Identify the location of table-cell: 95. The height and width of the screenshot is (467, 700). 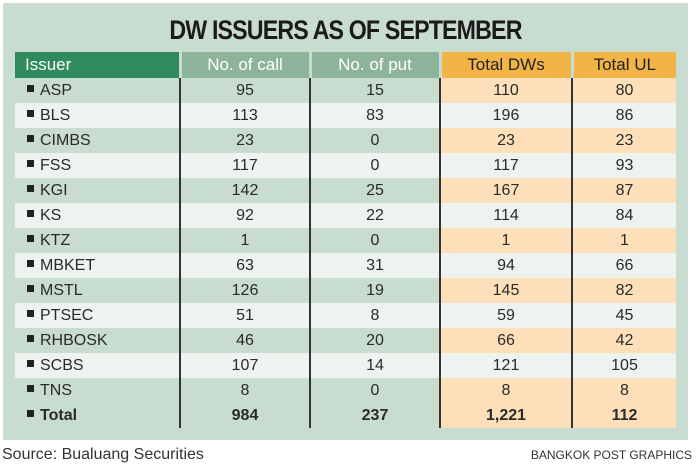
(244, 90).